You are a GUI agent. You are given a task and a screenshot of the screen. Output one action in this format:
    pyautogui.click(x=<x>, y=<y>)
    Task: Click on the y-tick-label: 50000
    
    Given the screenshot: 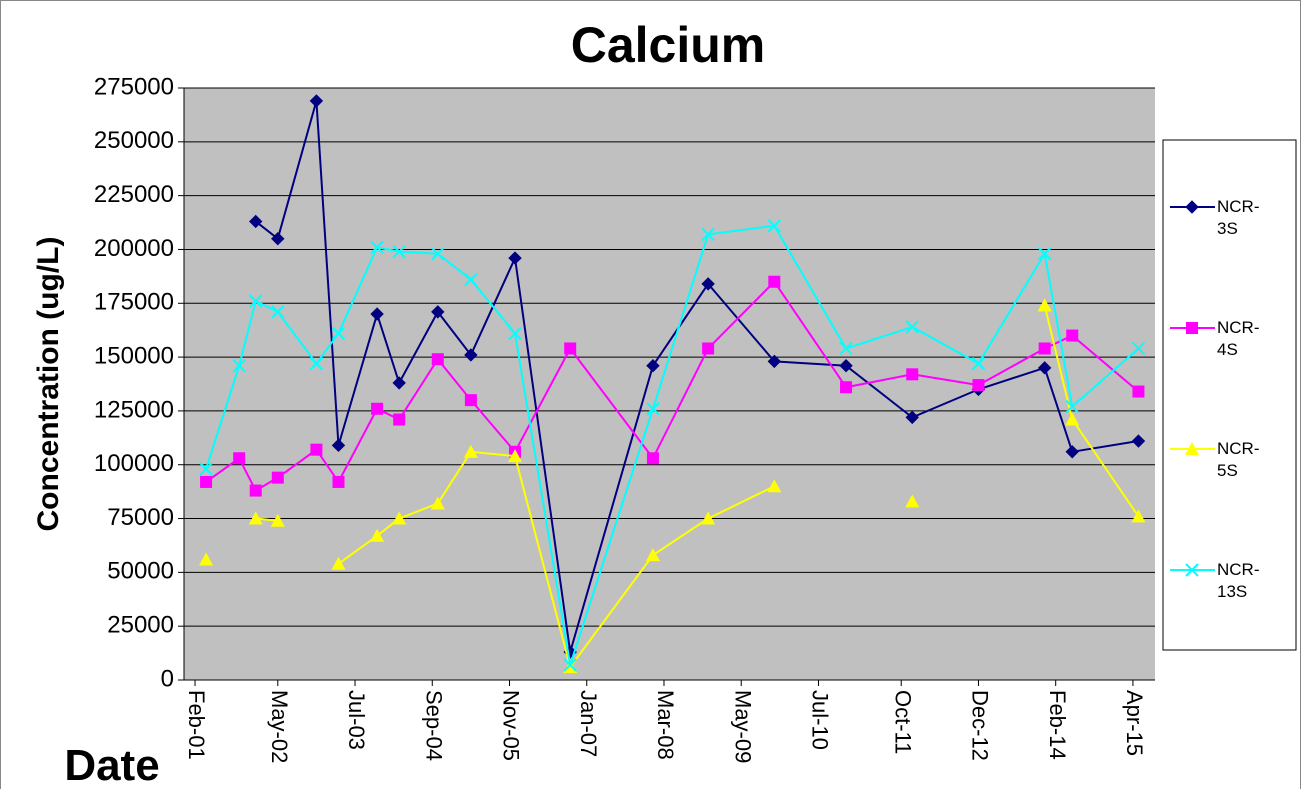 What is the action you would take?
    pyautogui.click(x=140, y=571)
    